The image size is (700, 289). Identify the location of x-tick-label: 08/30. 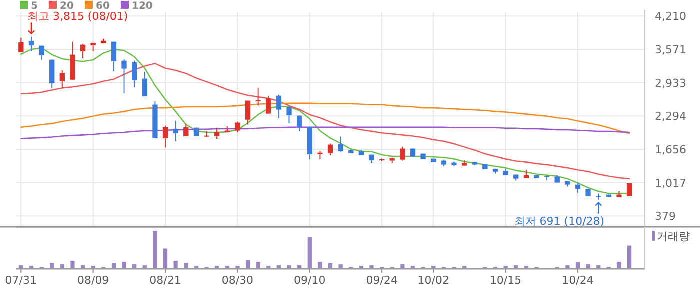
(238, 280).